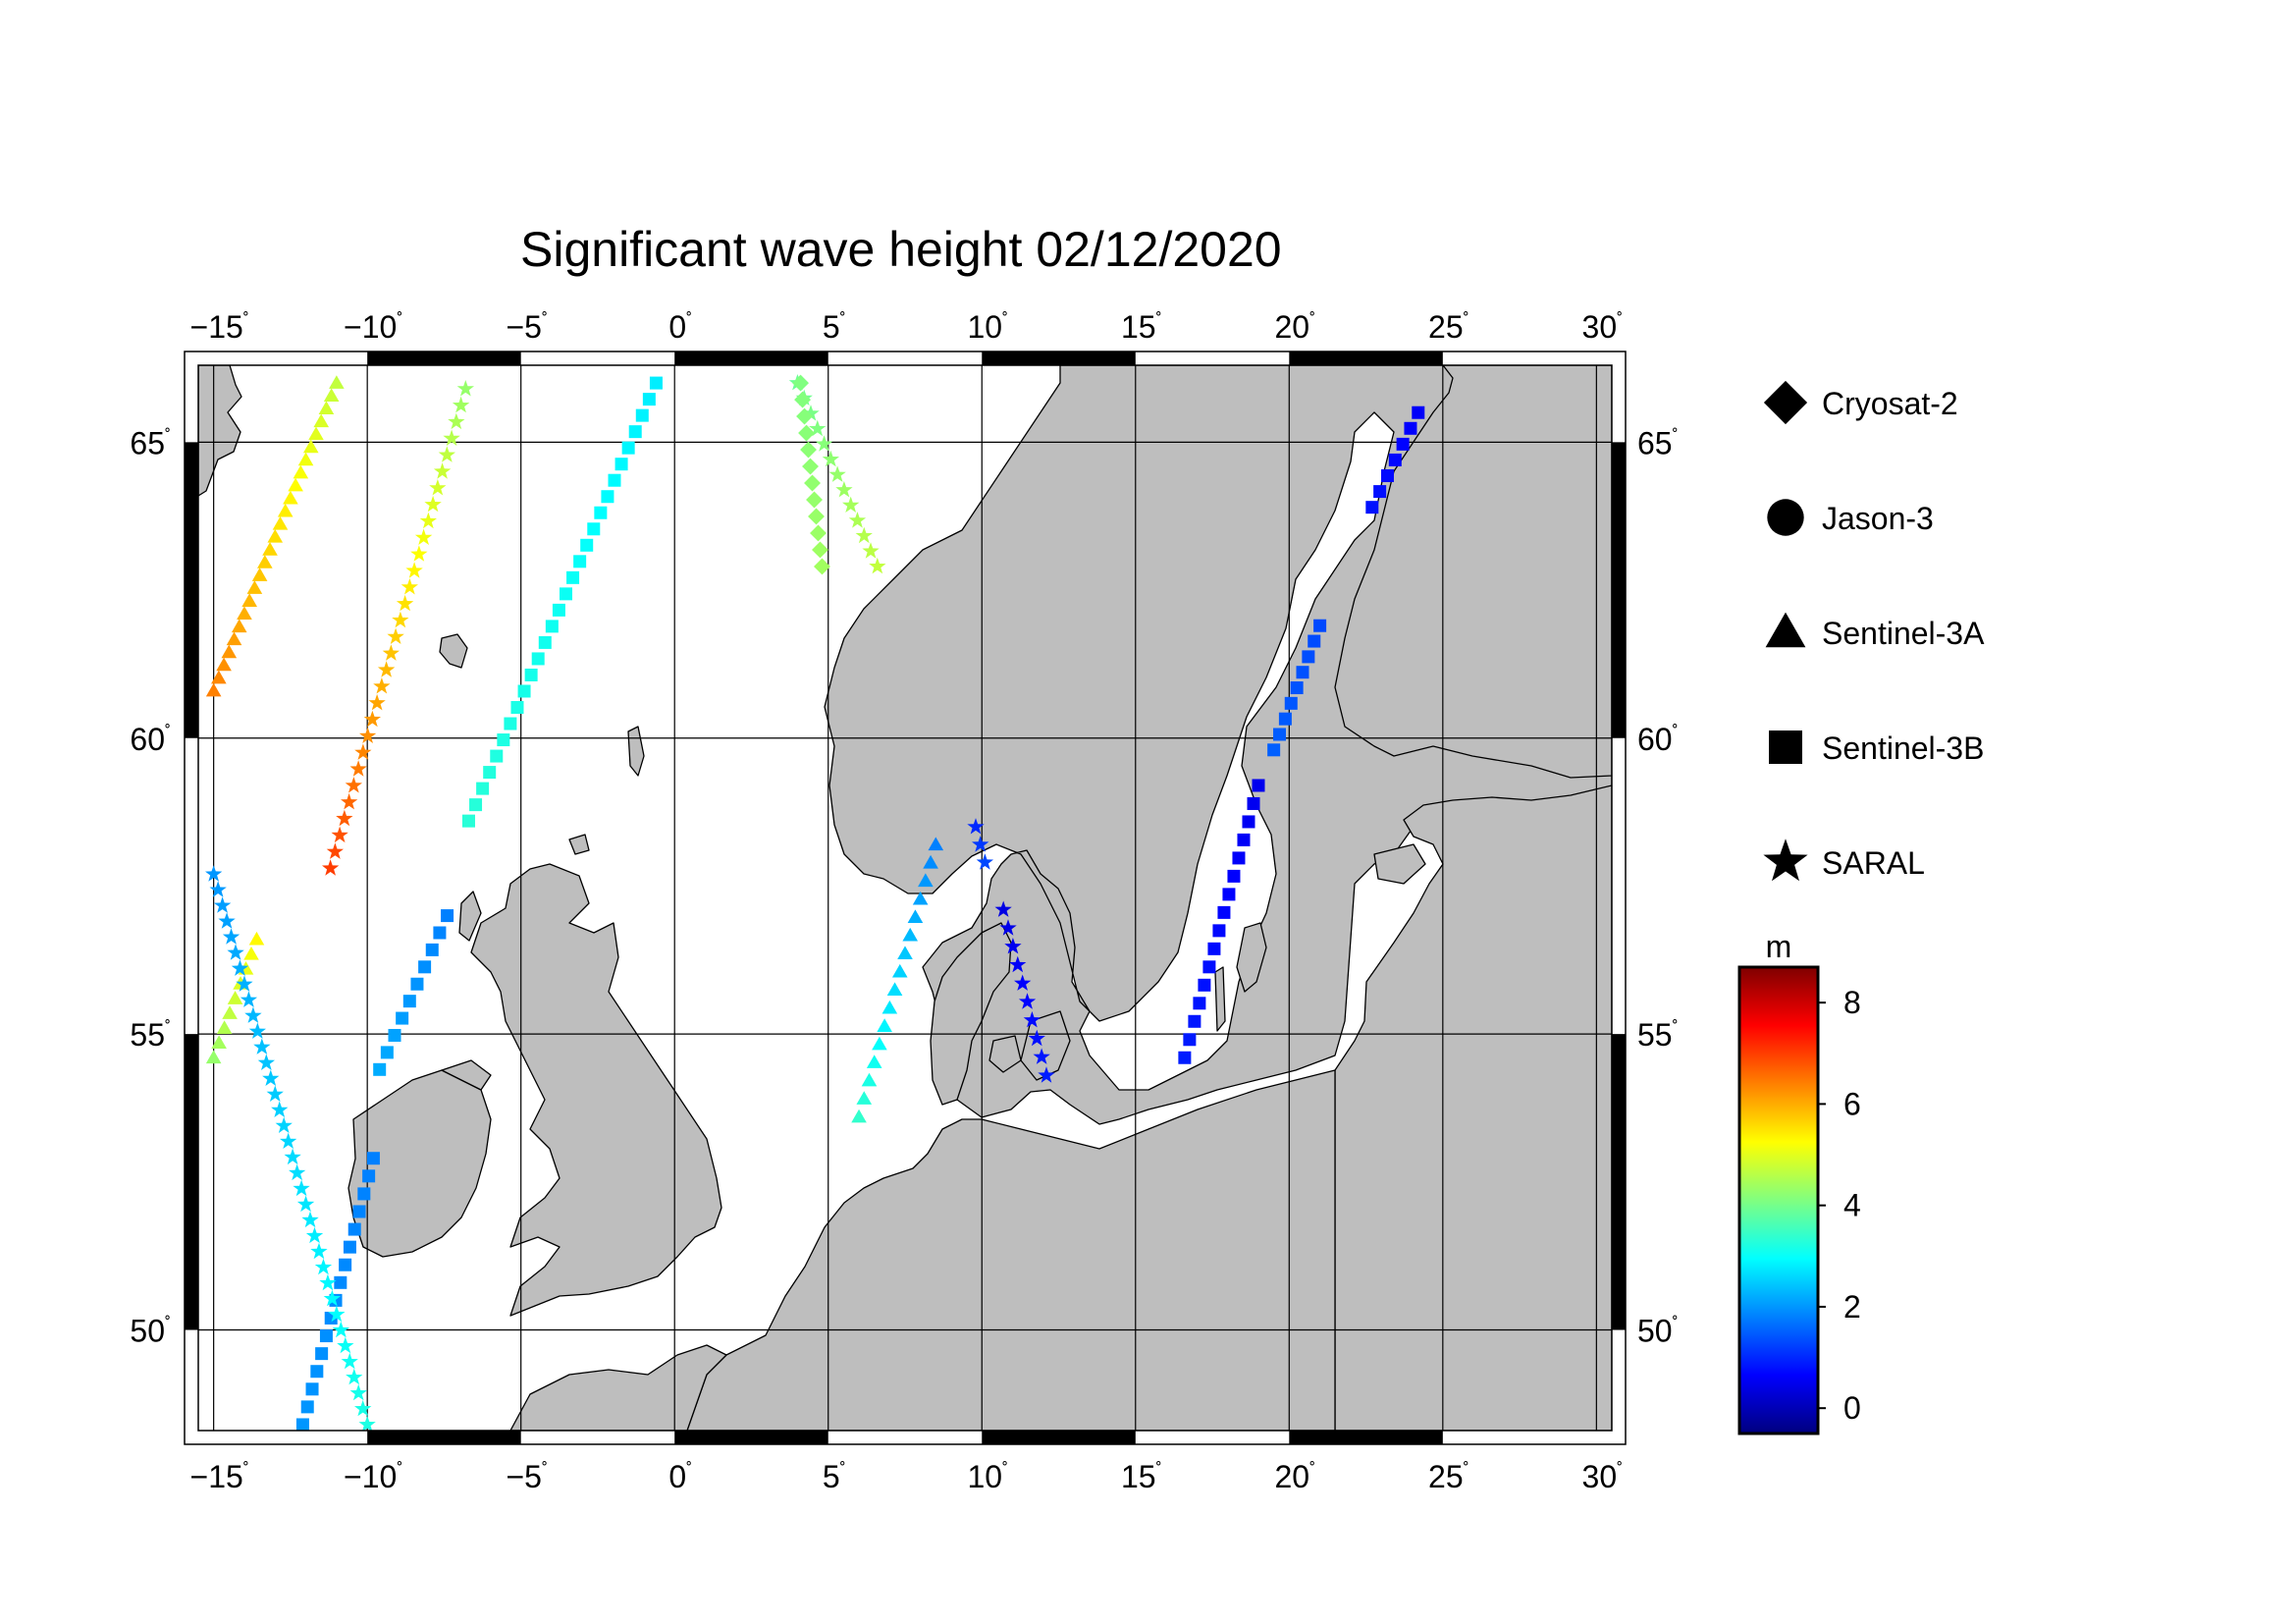  I want to click on lon-tick-label-bottom: 10˚, so click(988, 1476).